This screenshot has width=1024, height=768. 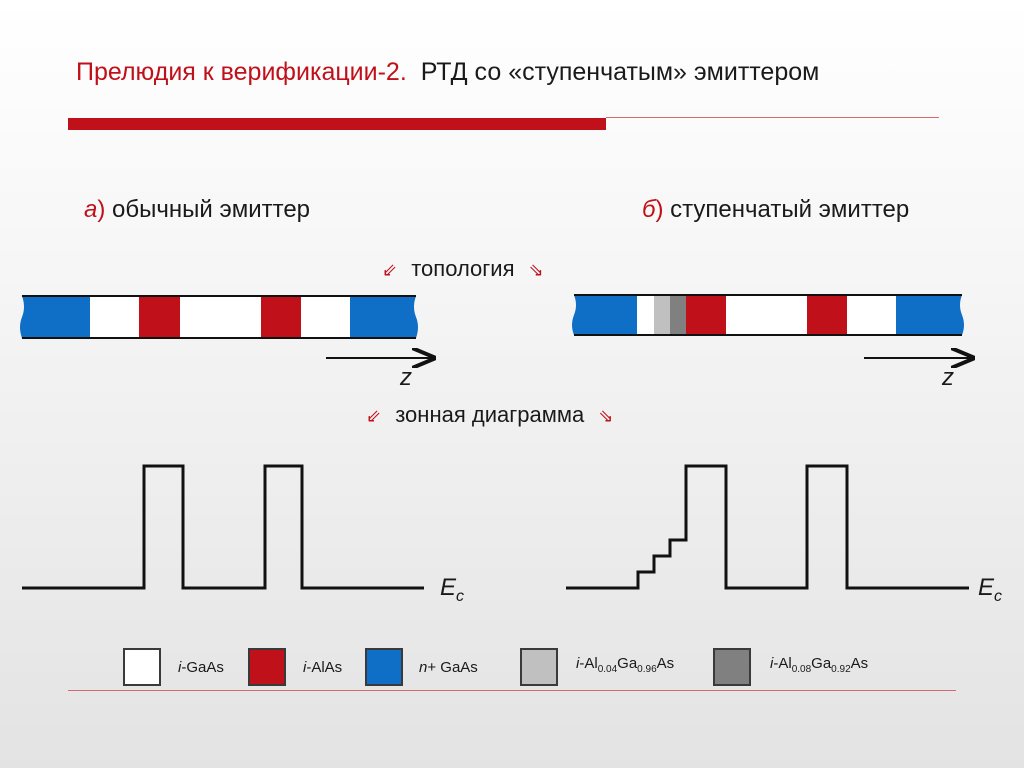 What do you see at coordinates (267, 667) in the screenshot?
I see `legend-swatch-i-alas` at bounding box center [267, 667].